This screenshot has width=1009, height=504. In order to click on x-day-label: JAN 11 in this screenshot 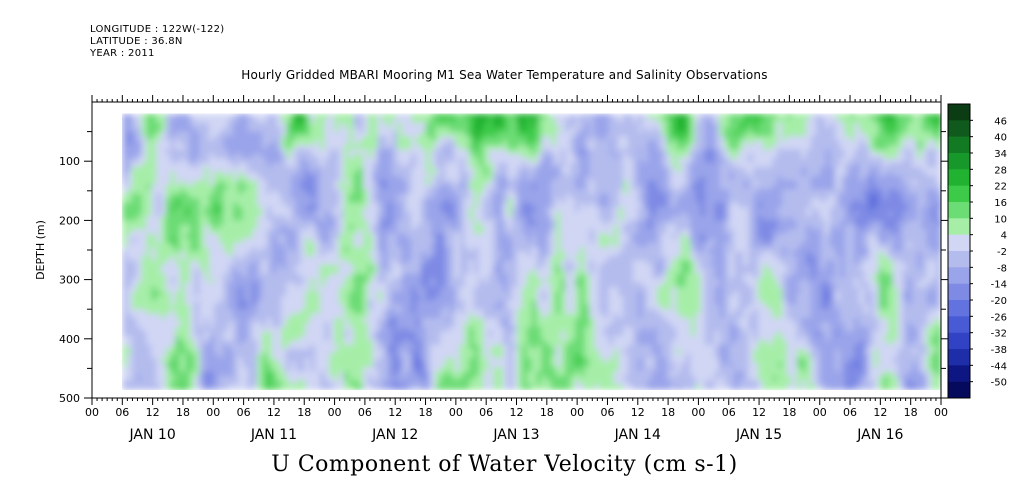, I will do `click(273, 435)`.